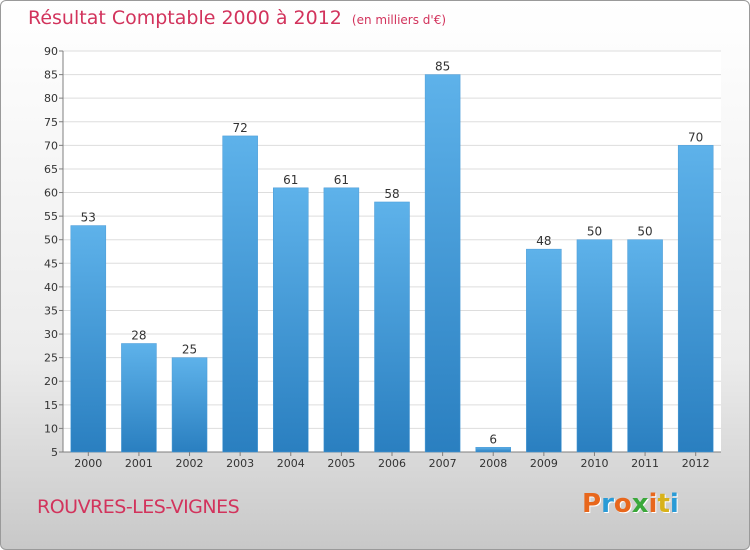 Image resolution: width=750 pixels, height=550 pixels. What do you see at coordinates (51, 122) in the screenshot?
I see `y-tick-label: 75` at bounding box center [51, 122].